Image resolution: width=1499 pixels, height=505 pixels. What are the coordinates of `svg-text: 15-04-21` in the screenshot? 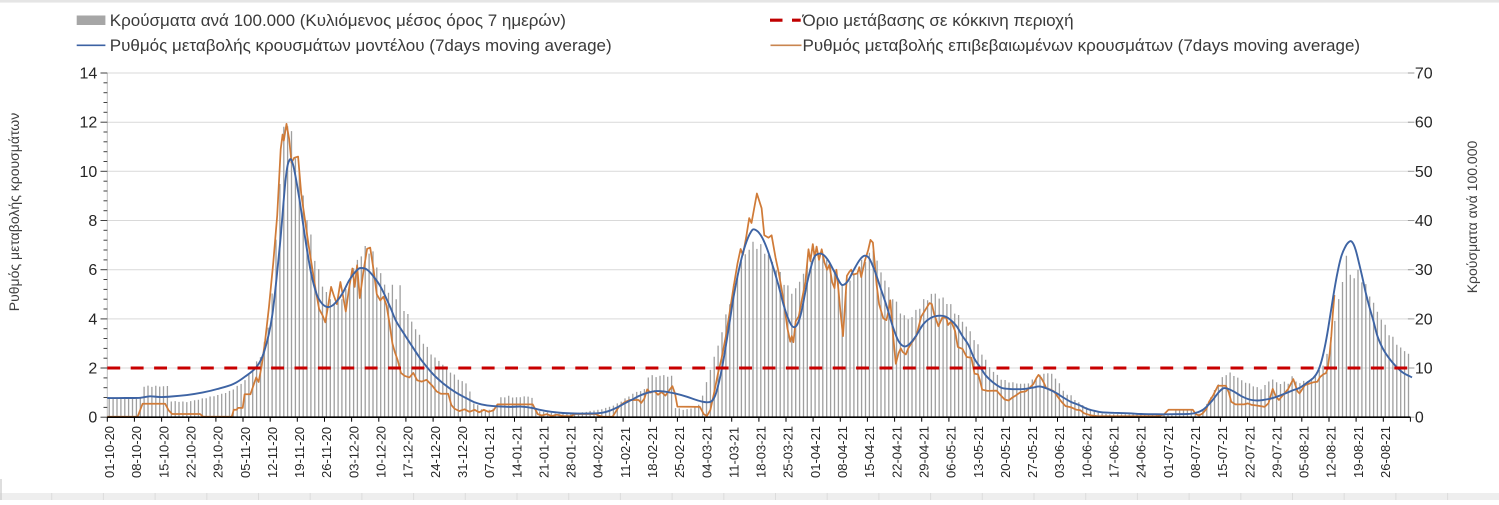 It's located at (869, 452).